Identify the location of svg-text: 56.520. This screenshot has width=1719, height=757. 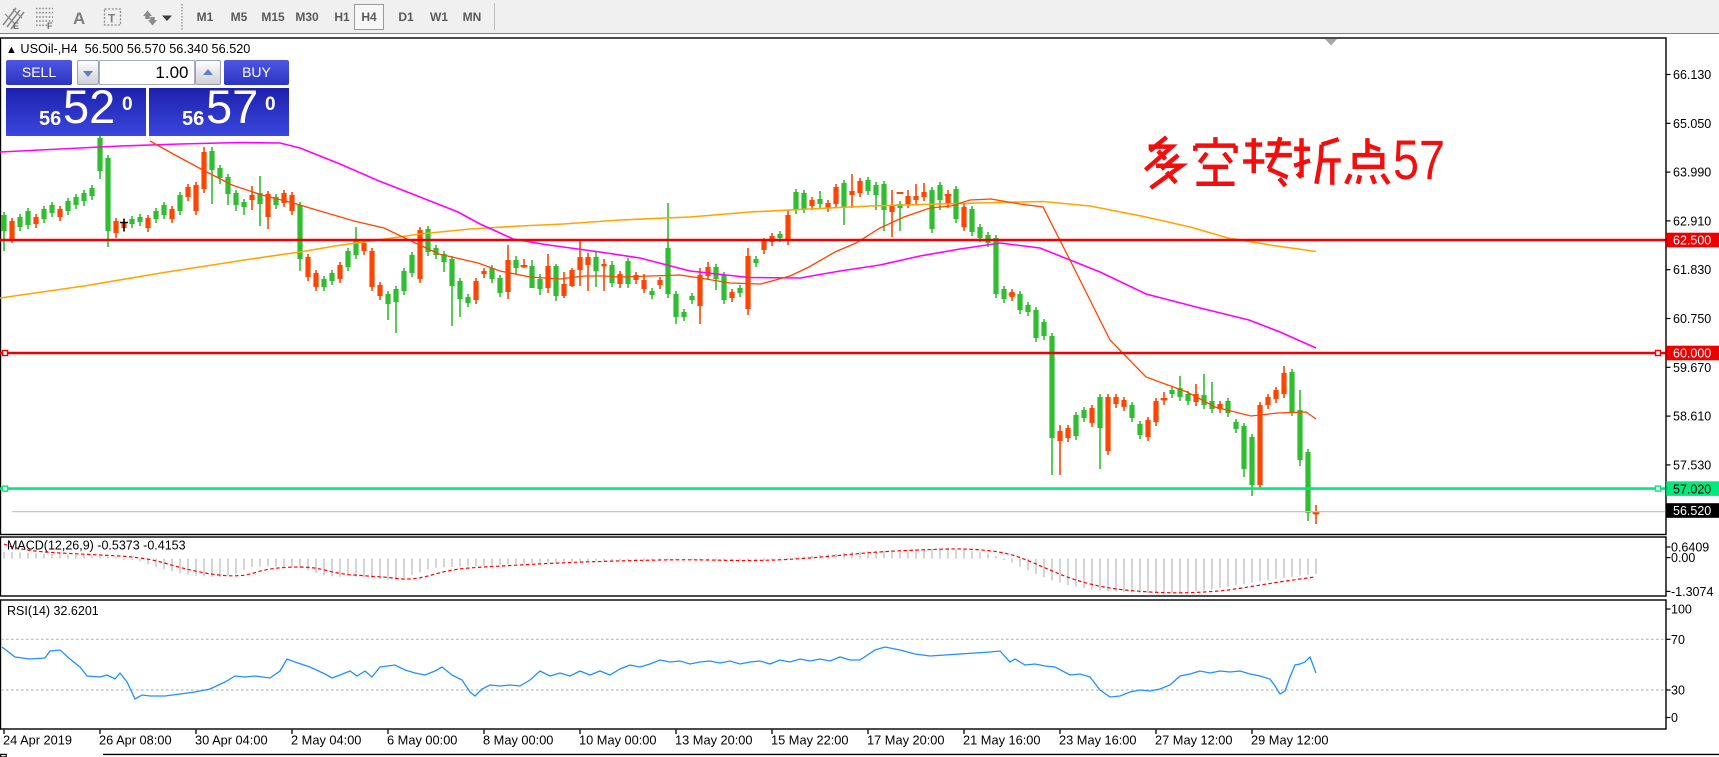
(1692, 511).